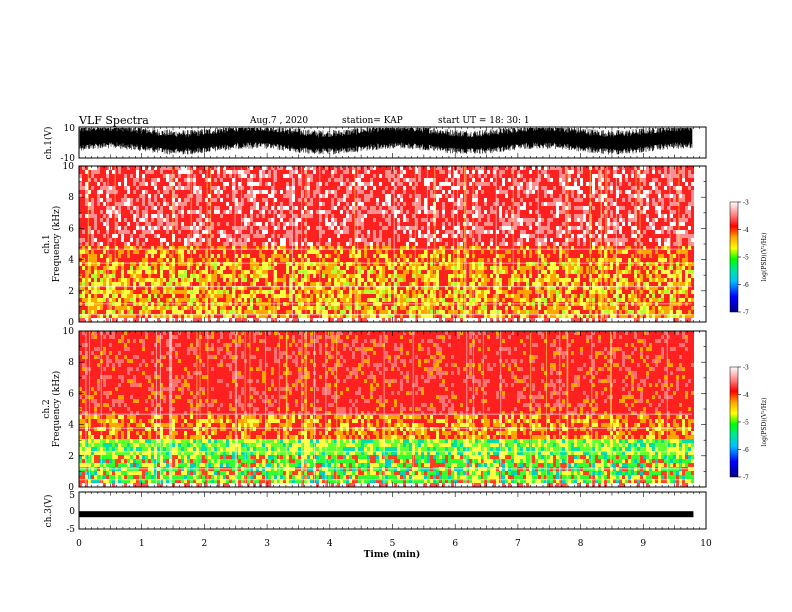 This screenshot has width=792, height=612. Describe the element at coordinates (47, 408) in the screenshot. I see `ch2-spectrogram-ylabel-channel: ch.2` at that location.